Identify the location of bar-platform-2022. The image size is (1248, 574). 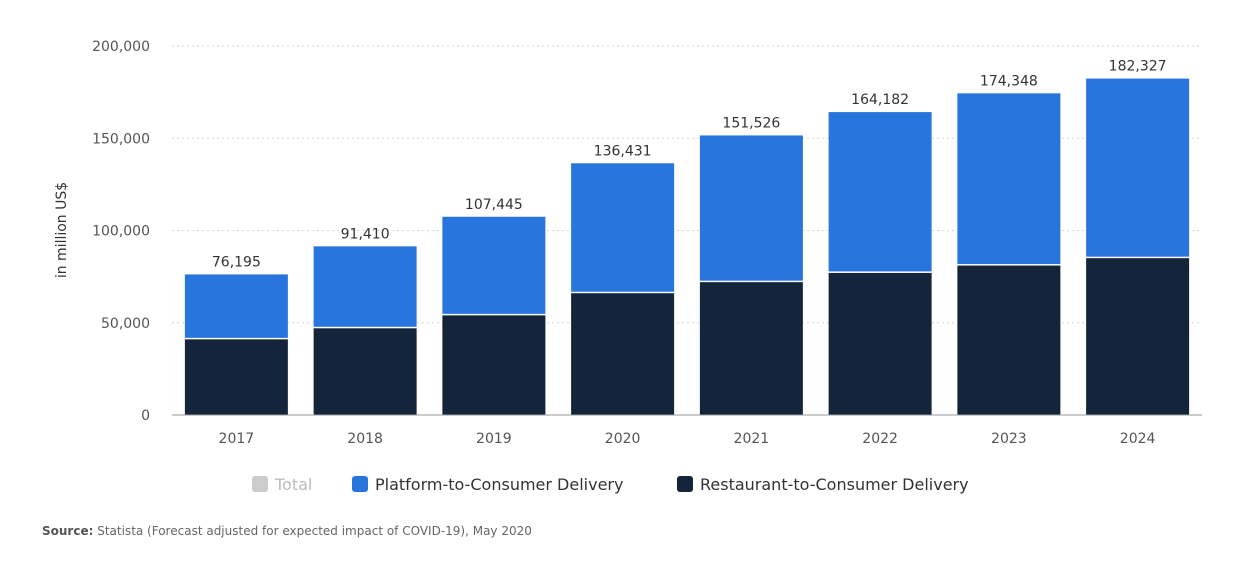
(880, 192).